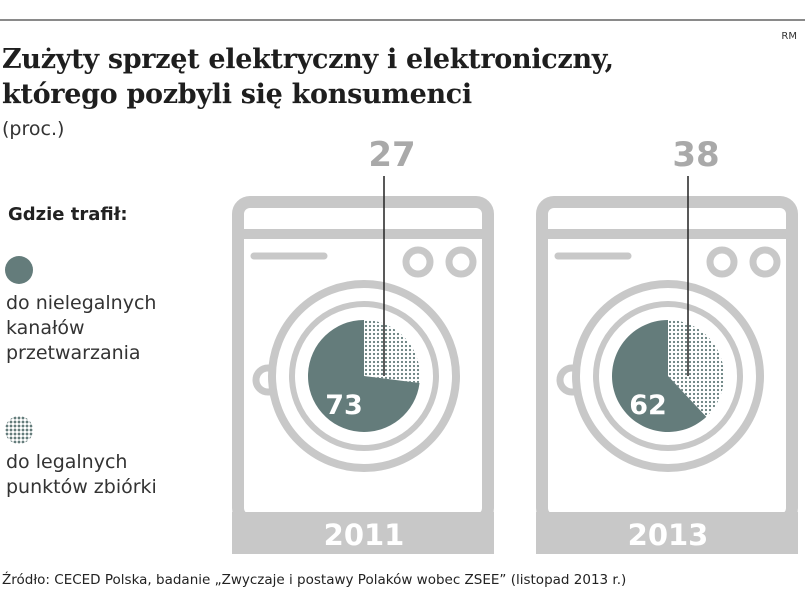 This screenshot has width=805, height=601. What do you see at coordinates (33, 129) in the screenshot?
I see `unit-label: (proc.)` at bounding box center [33, 129].